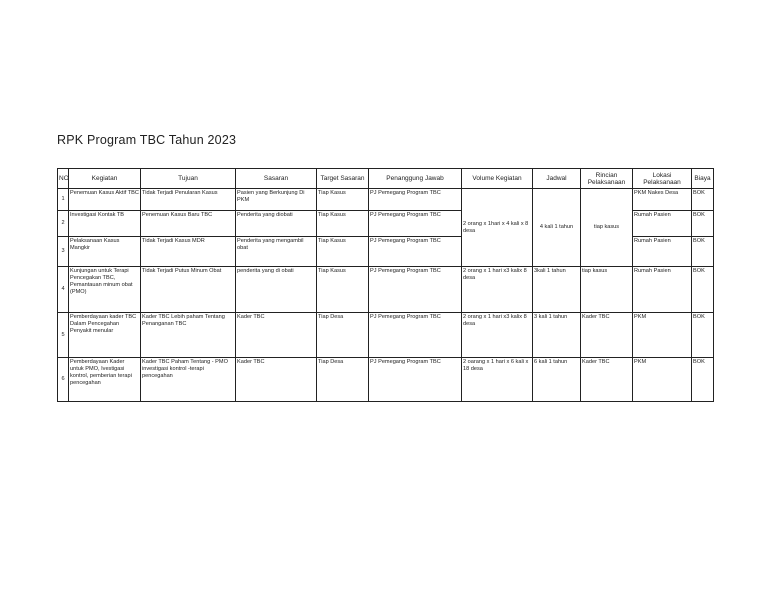 This screenshot has width=768, height=594. What do you see at coordinates (188, 289) in the screenshot?
I see `cell-tujuan: Tidak Terjadi Putus Minum Obat` at bounding box center [188, 289].